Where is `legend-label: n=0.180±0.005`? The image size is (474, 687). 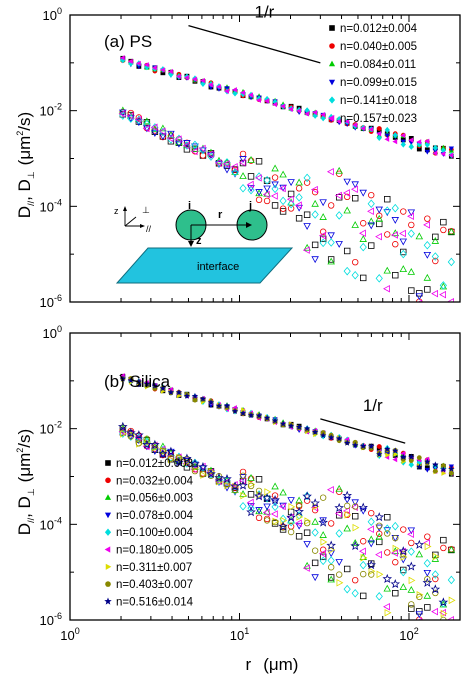 legend-label: n=0.180±0.005 is located at coordinates (154, 551).